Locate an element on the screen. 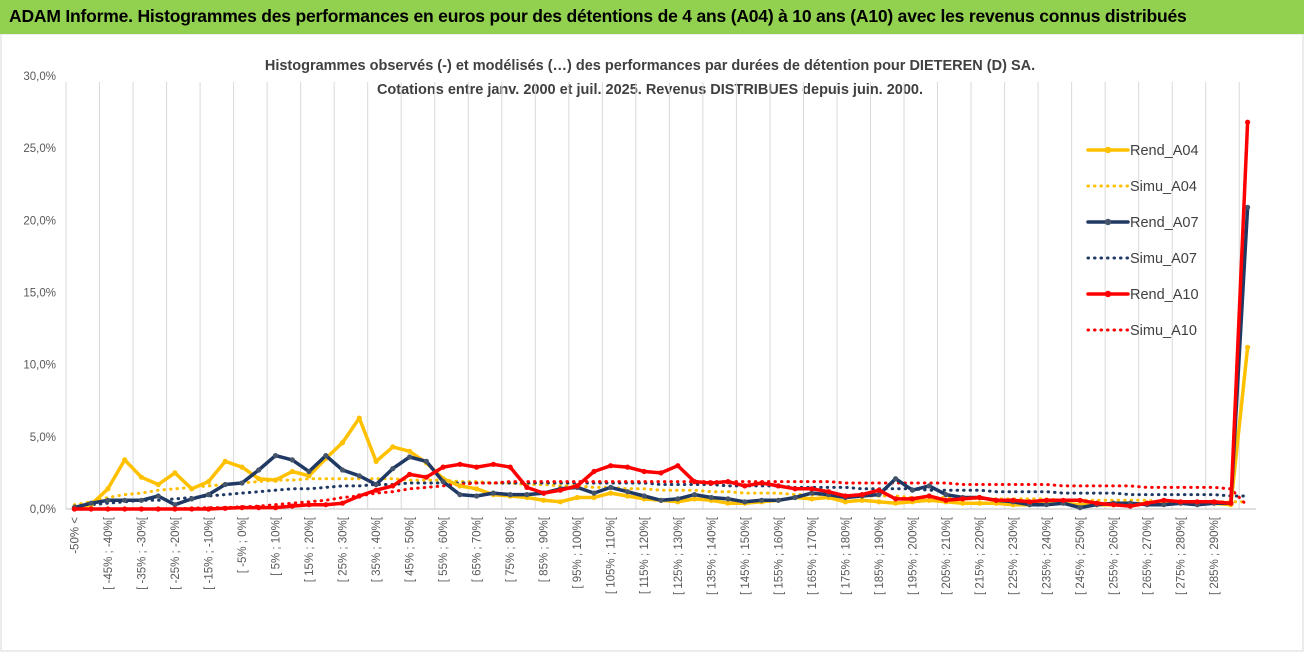 This screenshot has width=1304, height=657. y-tick-label: 15,0% is located at coordinates (39, 294).